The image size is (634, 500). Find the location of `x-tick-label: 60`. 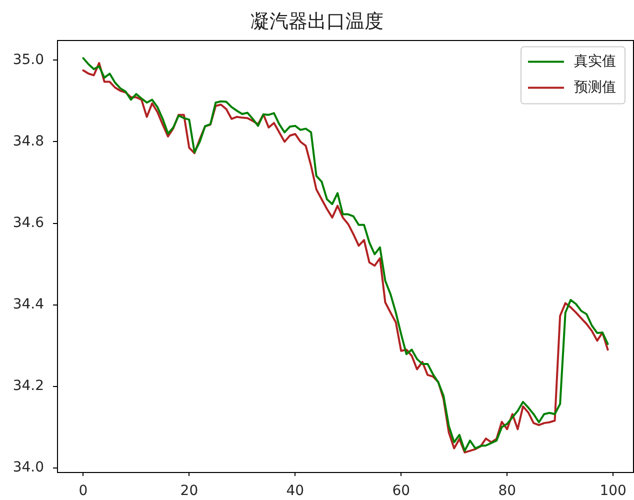

x-tick-label: 60 is located at coordinates (401, 491).